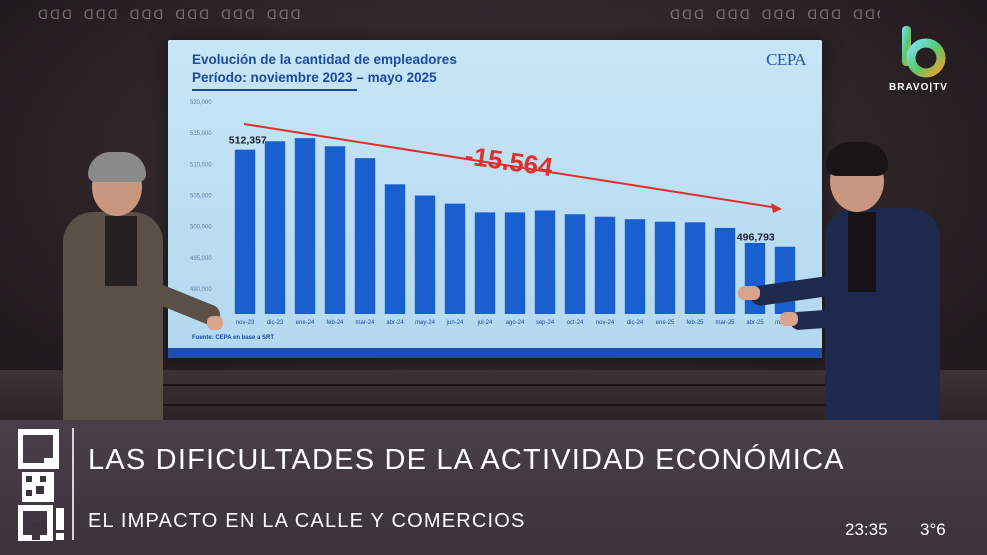 This screenshot has height=555, width=987. Describe the element at coordinates (725, 323) in the screenshot. I see `x-tick-label: mar-25` at that location.